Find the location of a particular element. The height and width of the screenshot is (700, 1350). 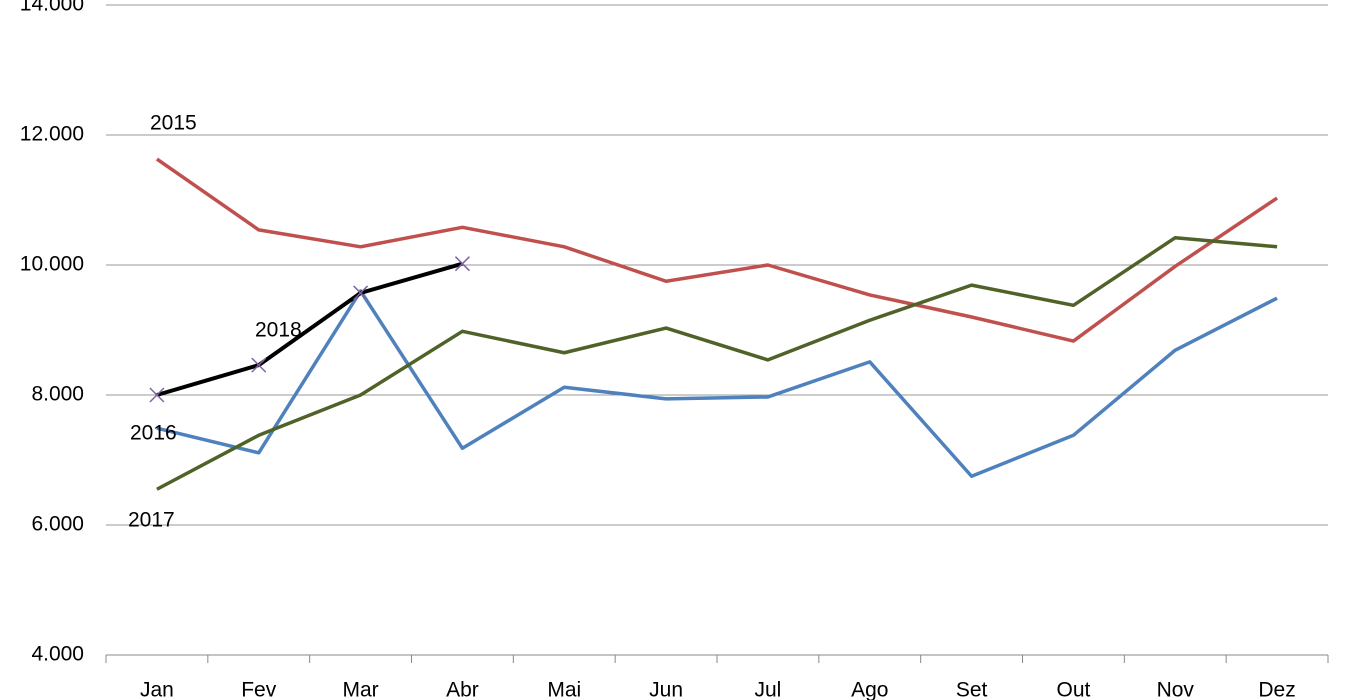

x-tick-label: Set is located at coordinates (972, 689).